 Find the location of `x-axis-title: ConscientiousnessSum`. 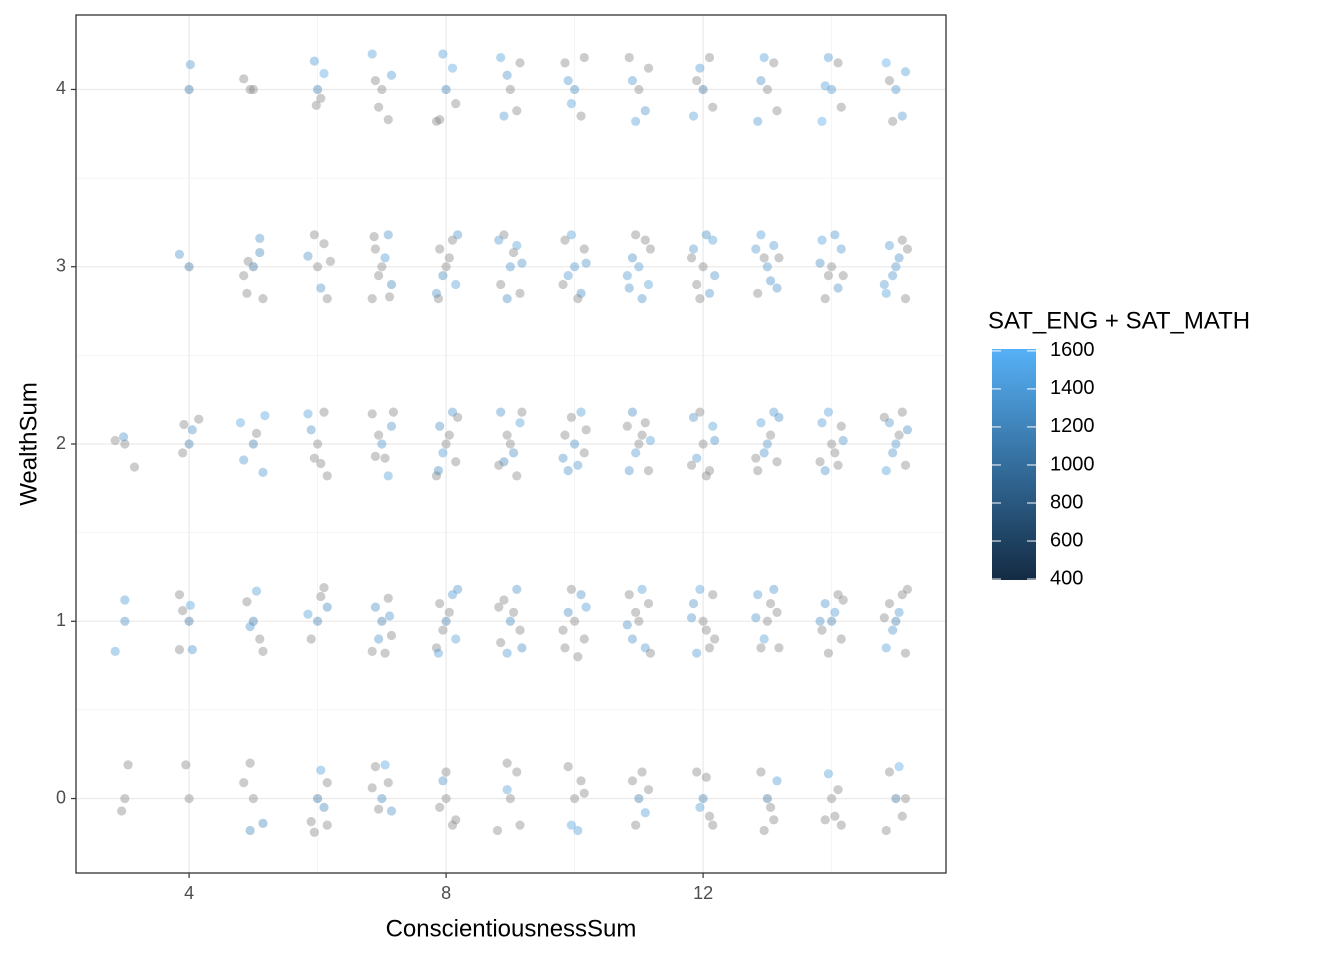

x-axis-title: ConscientiousnessSum is located at coordinates (511, 928).